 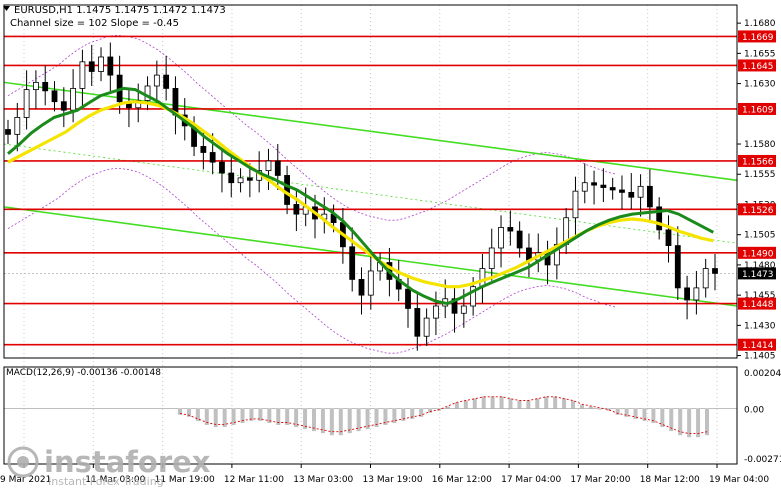 I want to click on y-tick-label: 1.1480, so click(x=760, y=266).